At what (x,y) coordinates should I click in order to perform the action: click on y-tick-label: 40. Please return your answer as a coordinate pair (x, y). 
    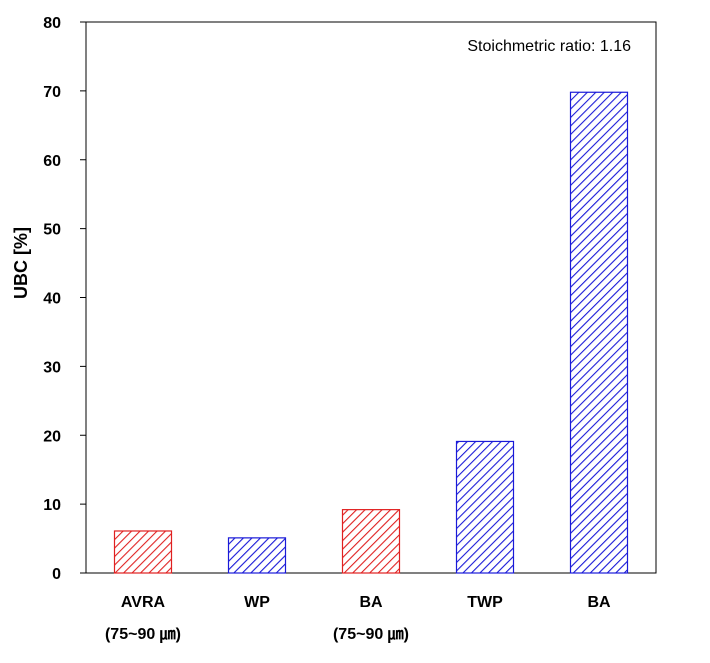
    Looking at the image, I should click on (52, 299).